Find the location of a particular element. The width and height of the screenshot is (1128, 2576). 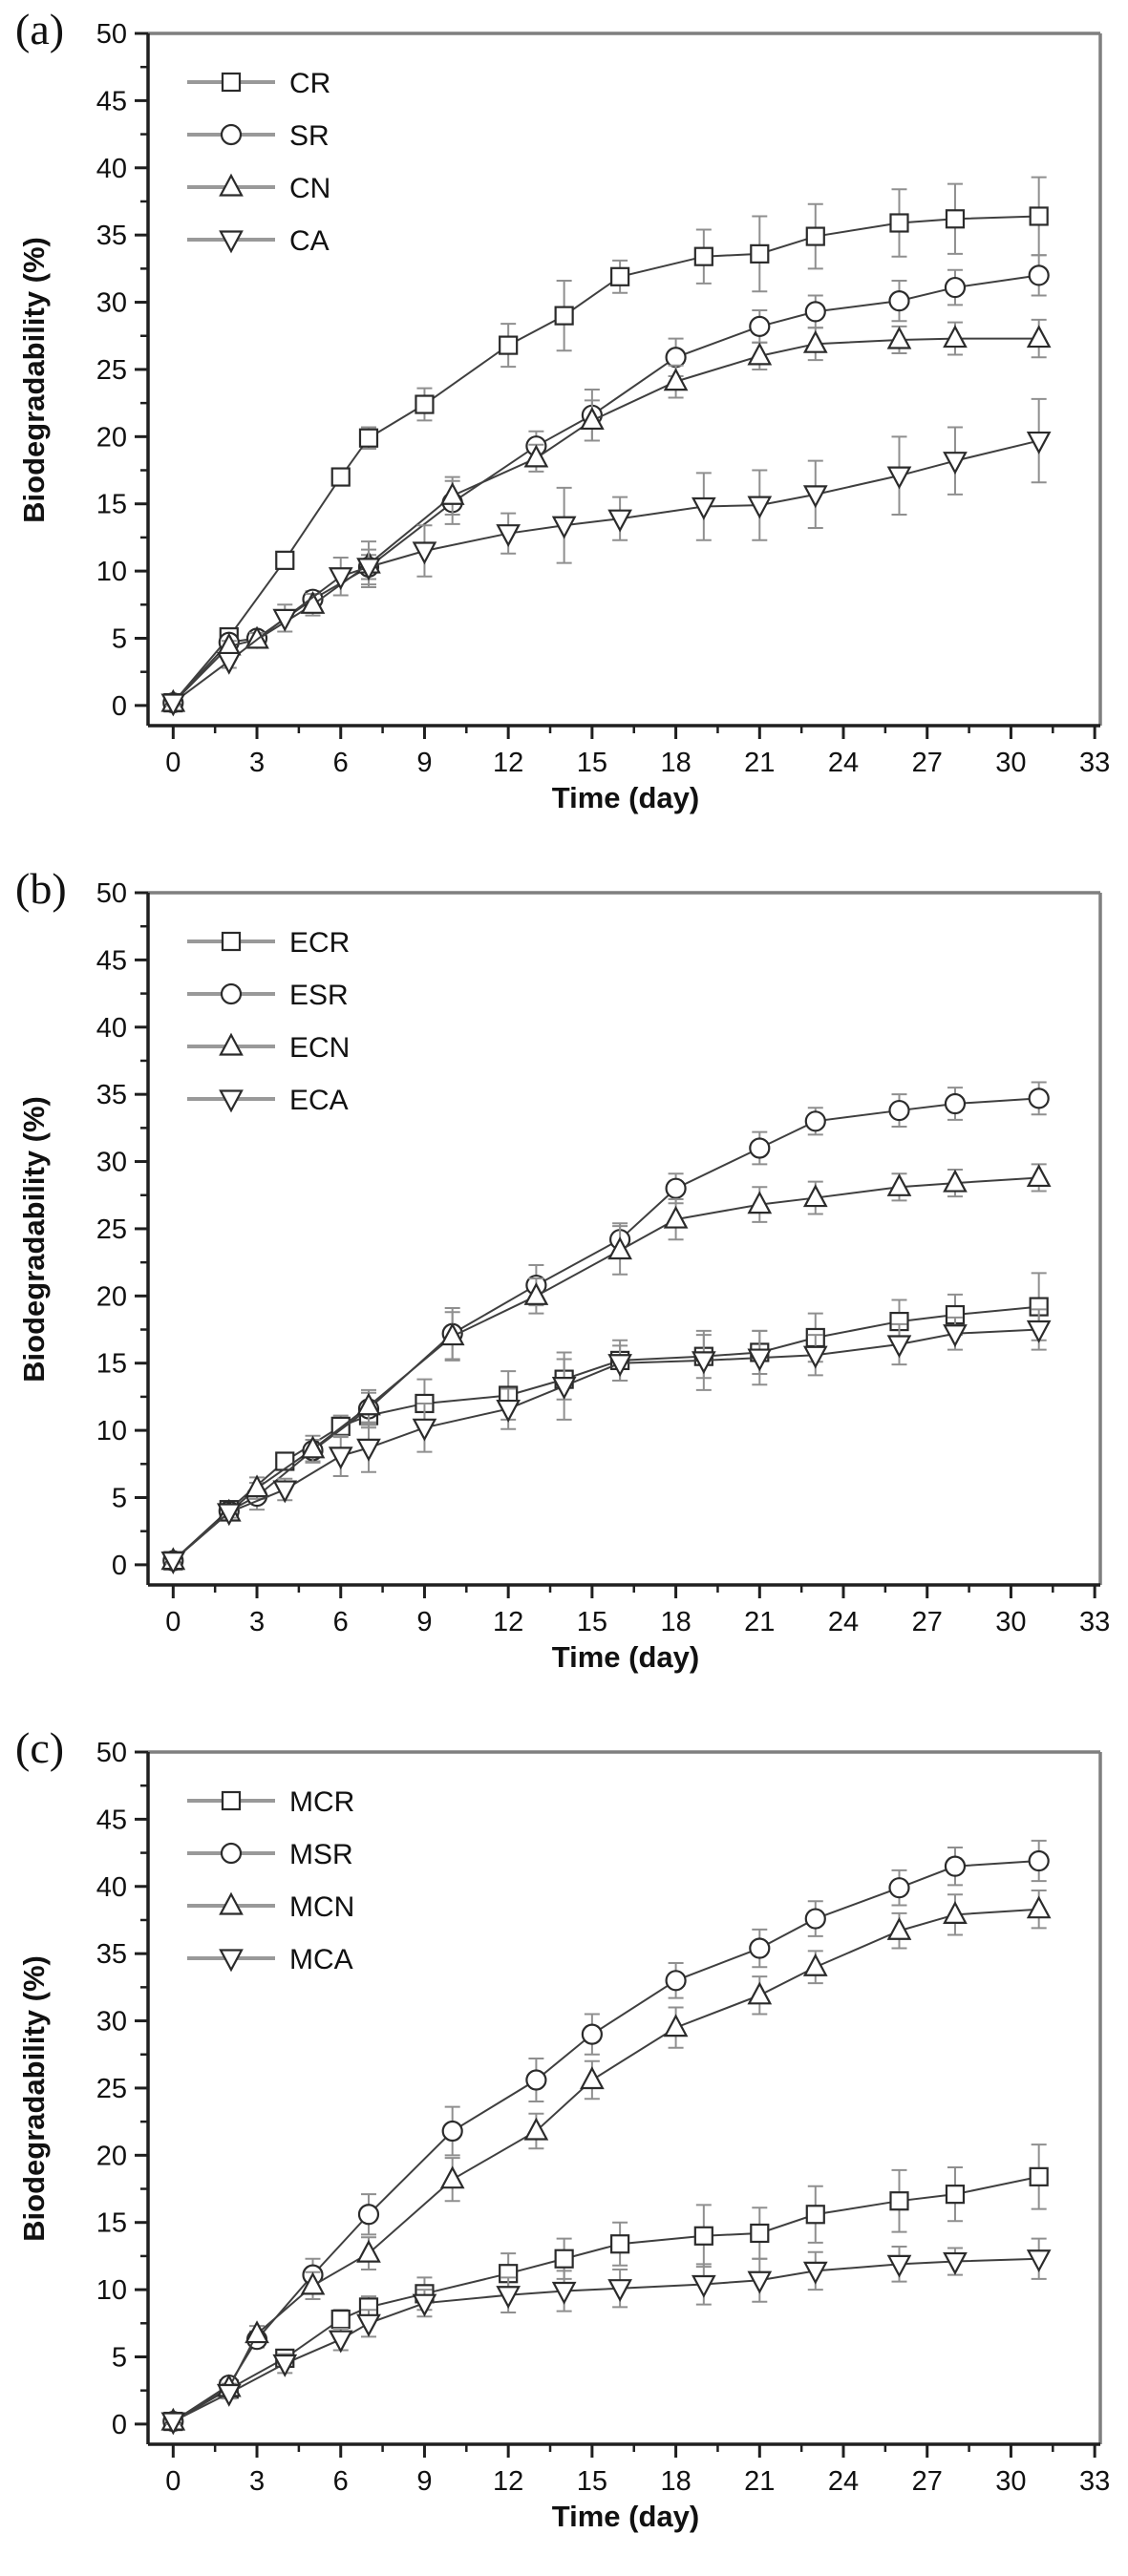

line-ECR is located at coordinates (605, 1433).